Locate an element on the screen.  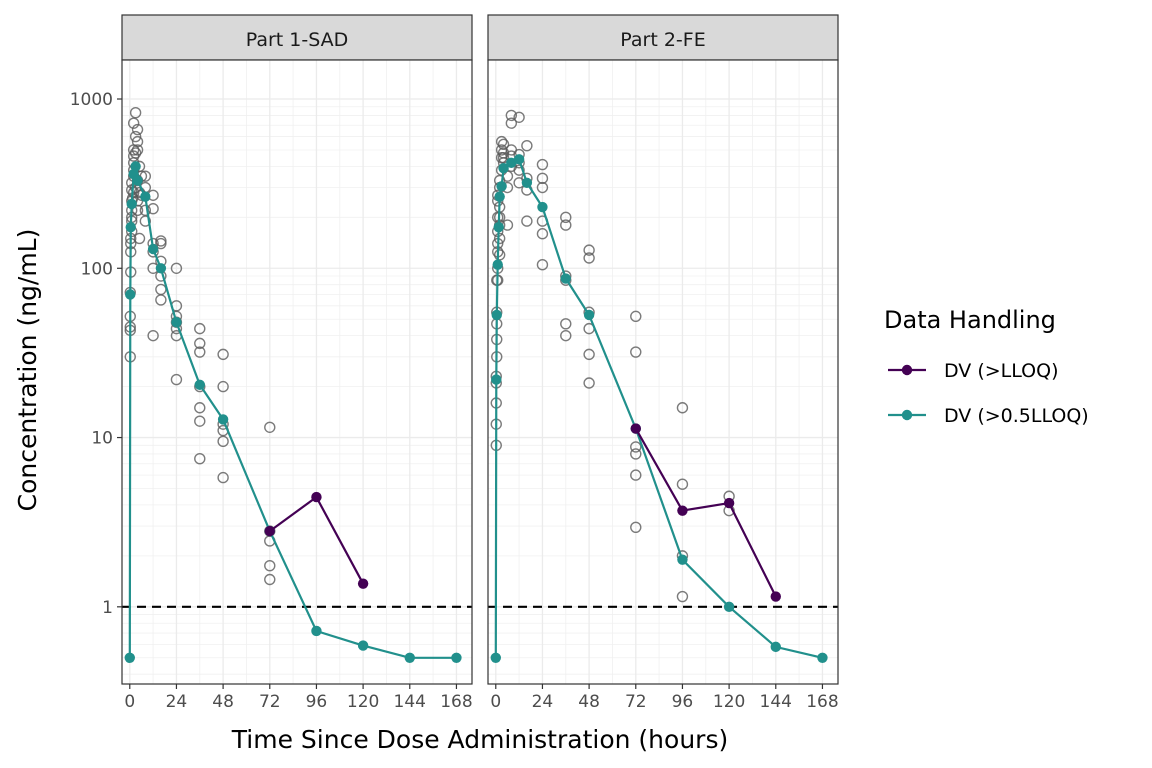
x-tick-label: 144 is located at coordinates (410, 702).